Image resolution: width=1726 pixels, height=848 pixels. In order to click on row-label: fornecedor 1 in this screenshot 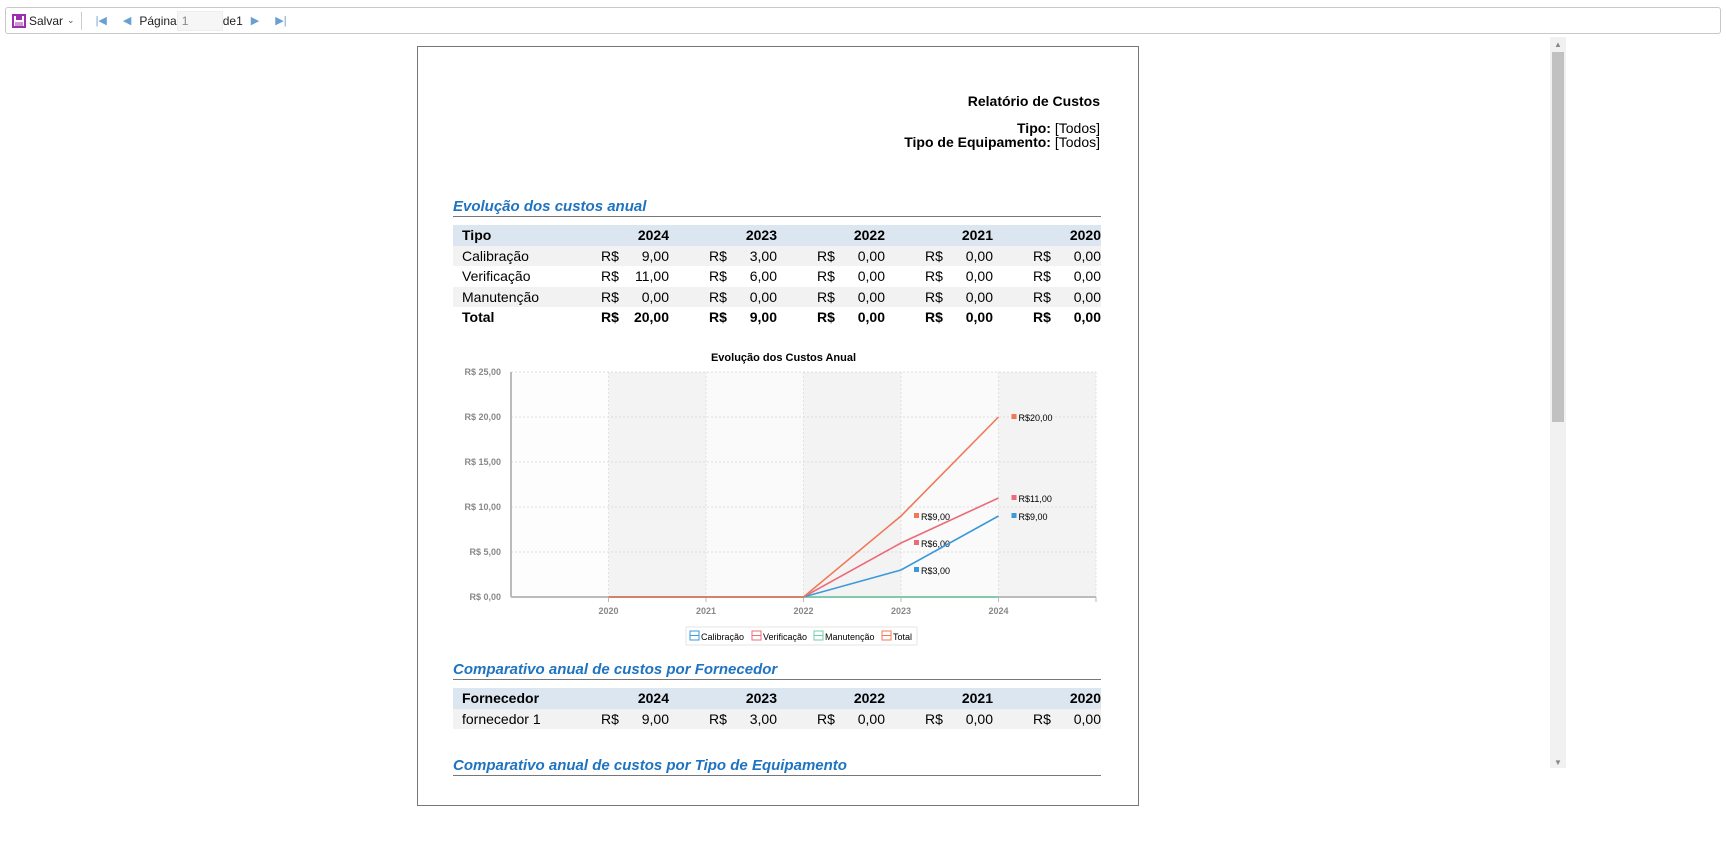, I will do `click(501, 718)`.